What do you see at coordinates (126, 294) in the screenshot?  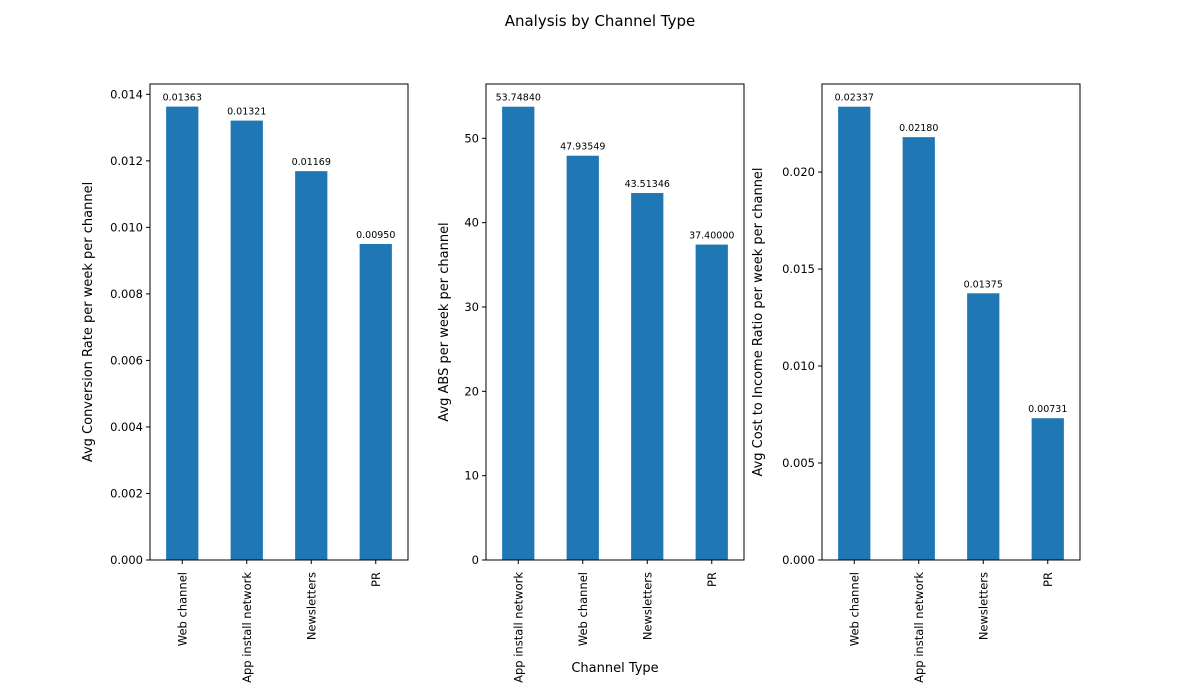 I see `y-tick-label: 0.008` at bounding box center [126, 294].